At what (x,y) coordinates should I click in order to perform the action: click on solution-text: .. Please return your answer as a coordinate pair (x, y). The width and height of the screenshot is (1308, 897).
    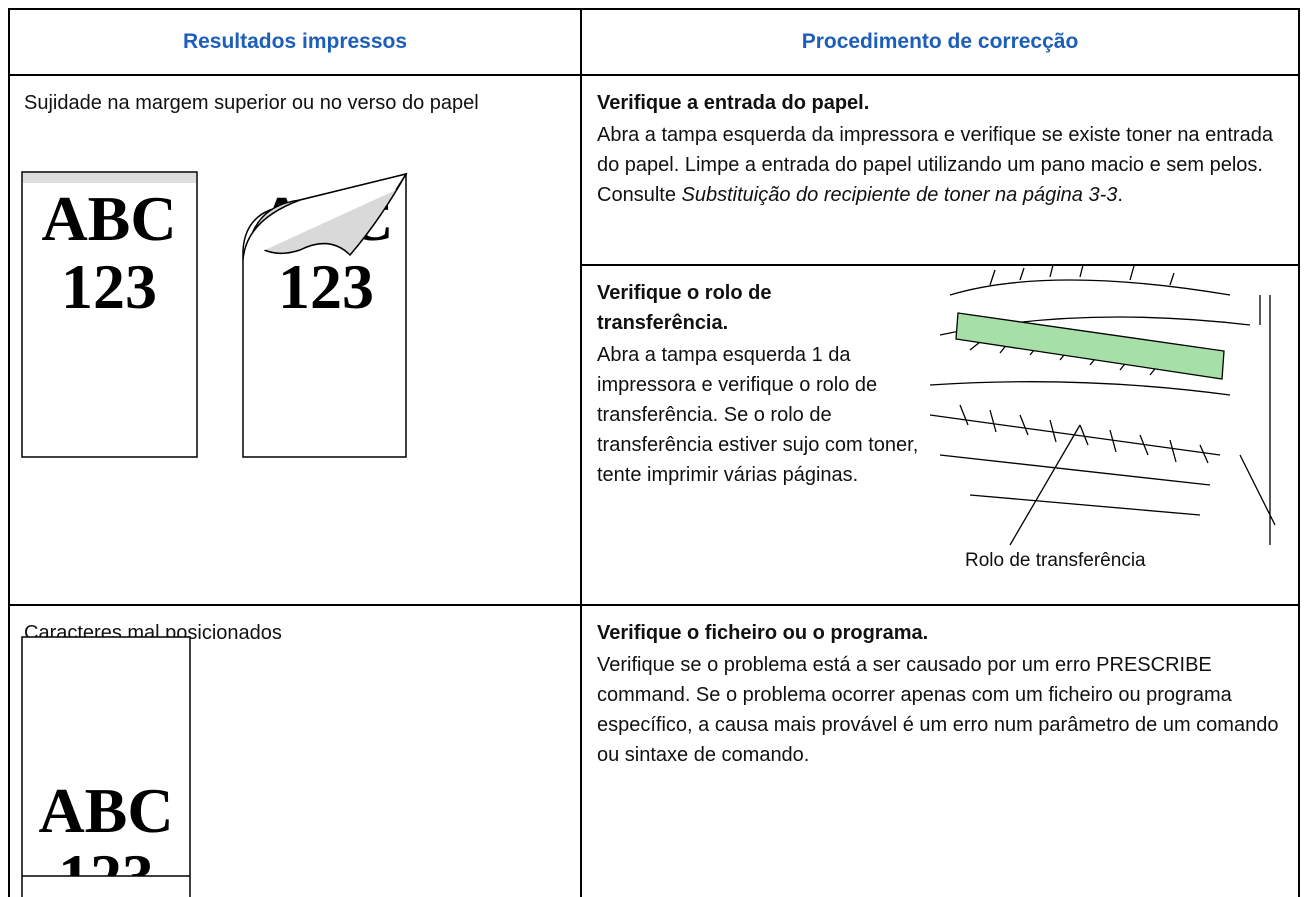
    Looking at the image, I should click on (1120, 195).